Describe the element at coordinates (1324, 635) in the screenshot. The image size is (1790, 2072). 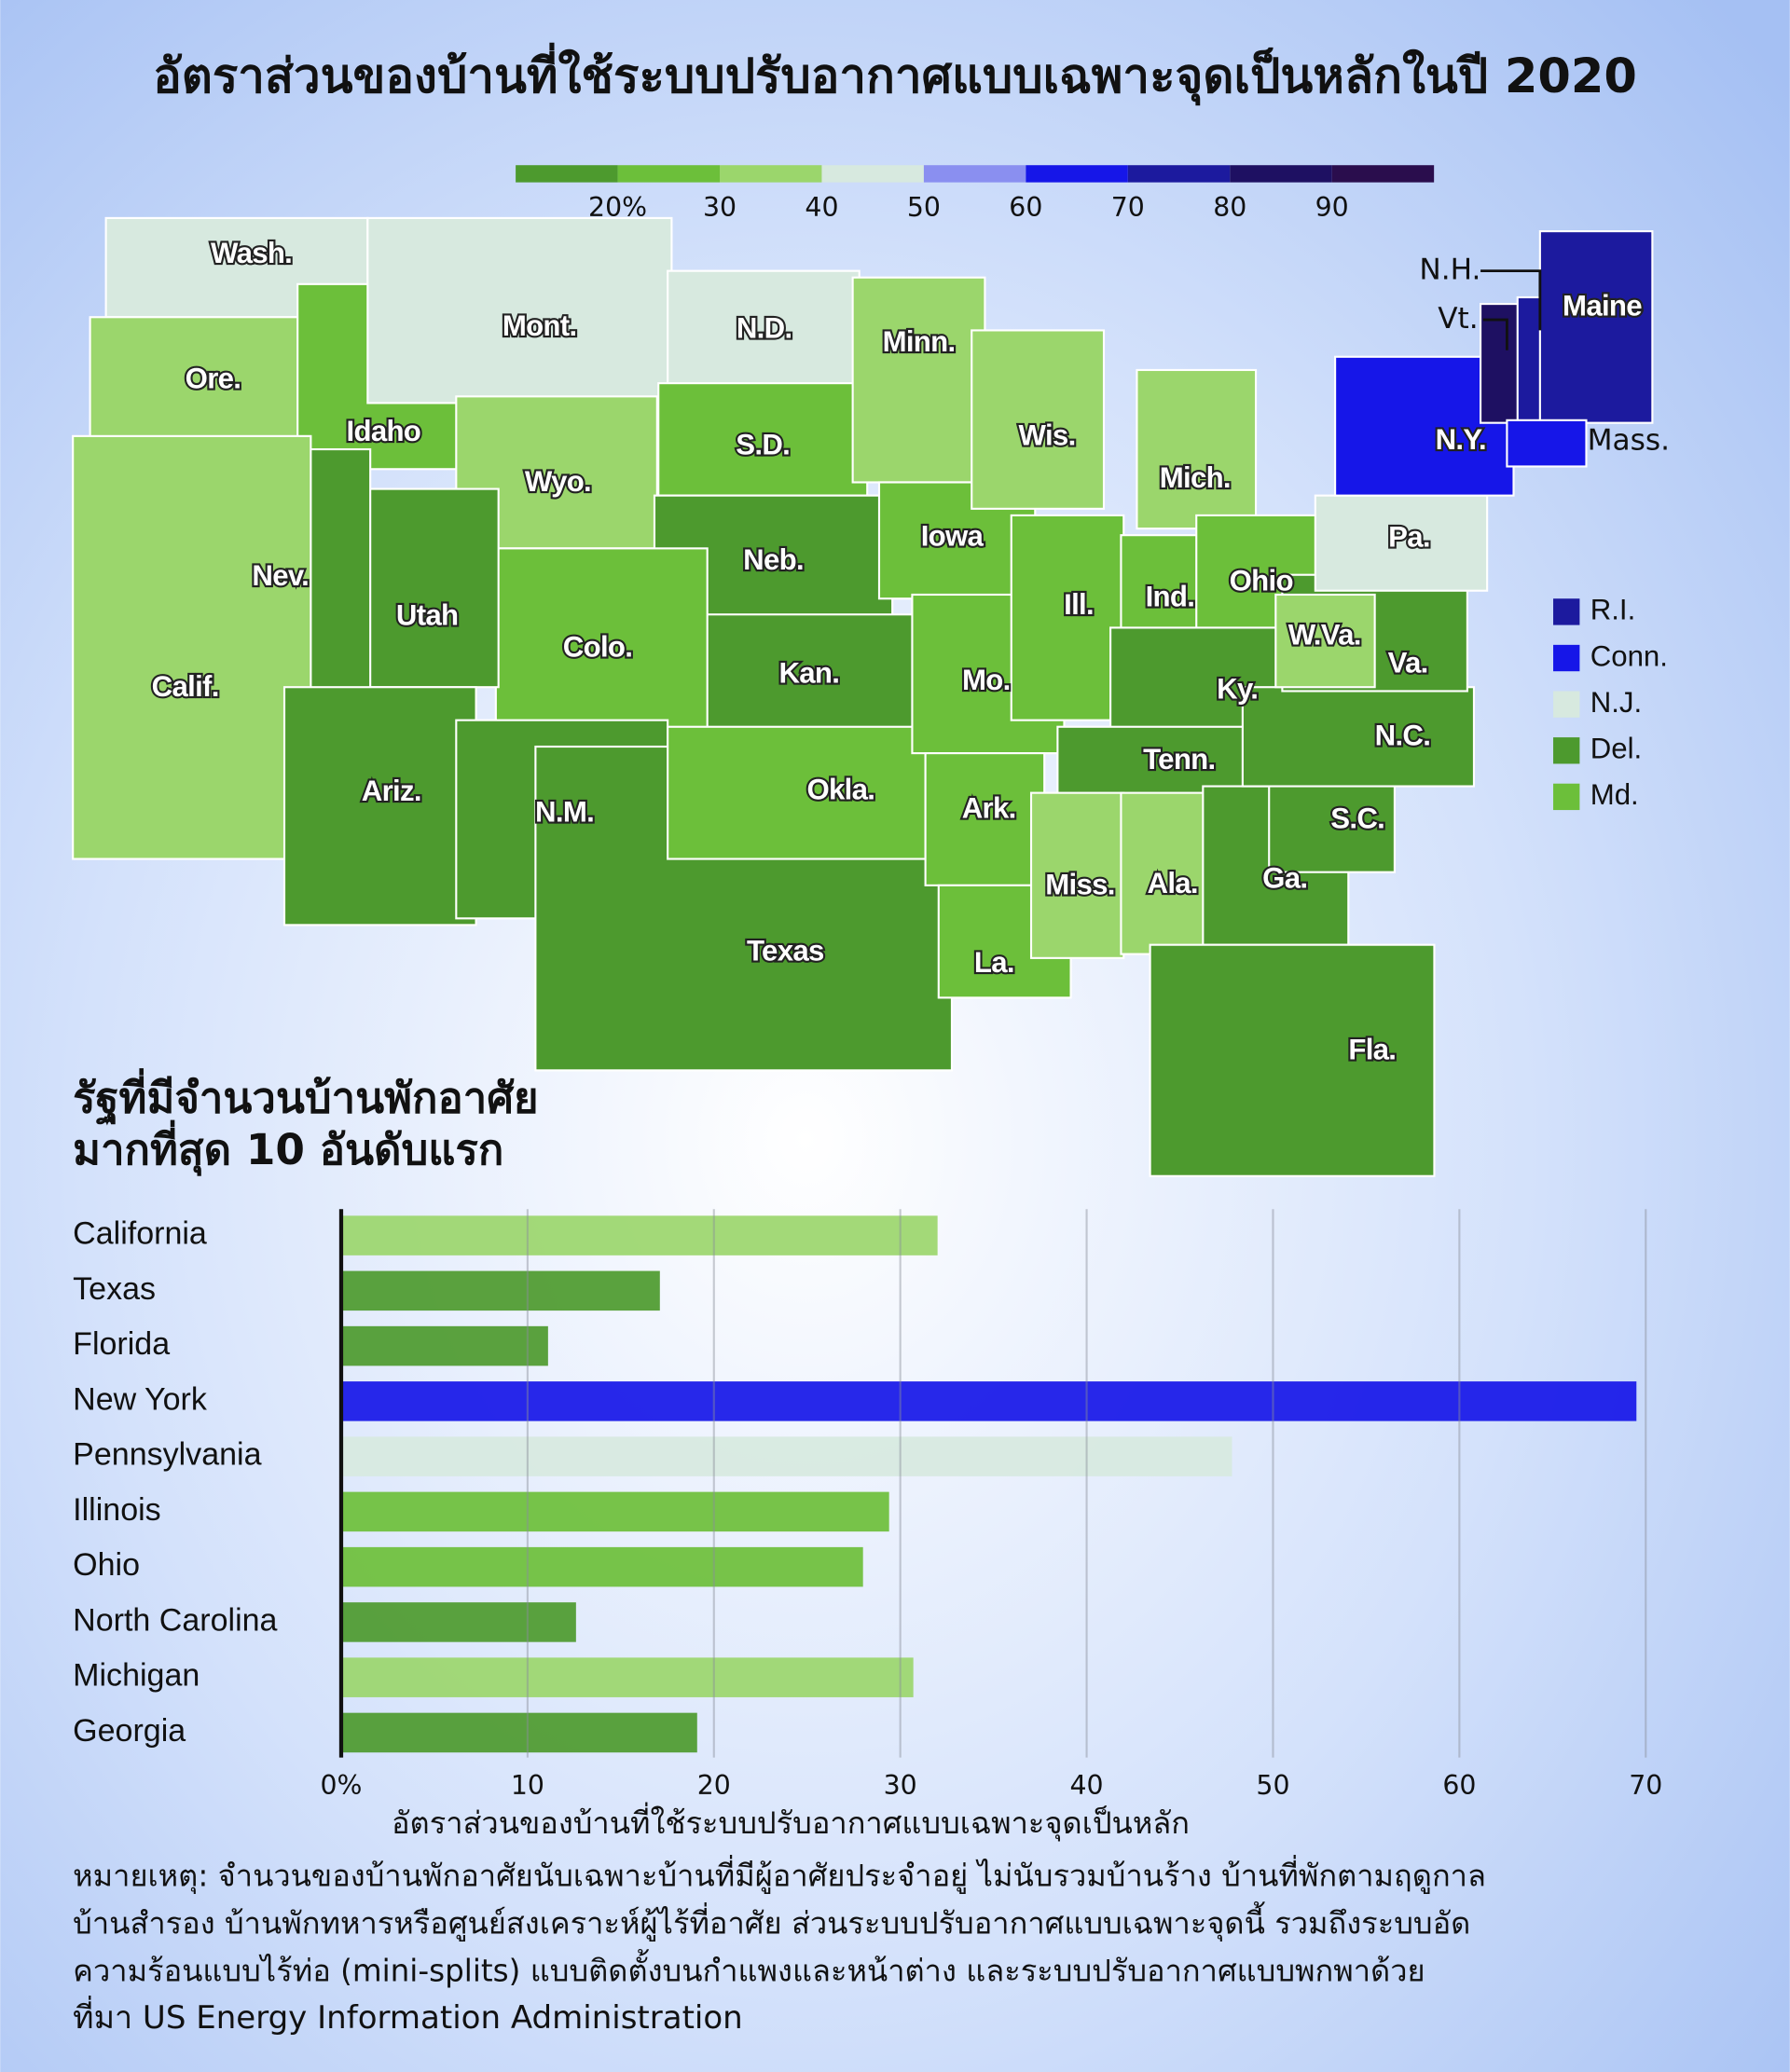
I see `state-label: W.Va.` at that location.